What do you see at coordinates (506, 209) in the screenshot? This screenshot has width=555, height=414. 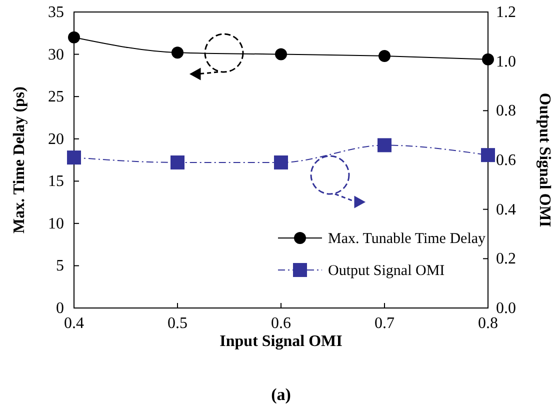 I see `y2-tick-label: 0.4` at bounding box center [506, 209].